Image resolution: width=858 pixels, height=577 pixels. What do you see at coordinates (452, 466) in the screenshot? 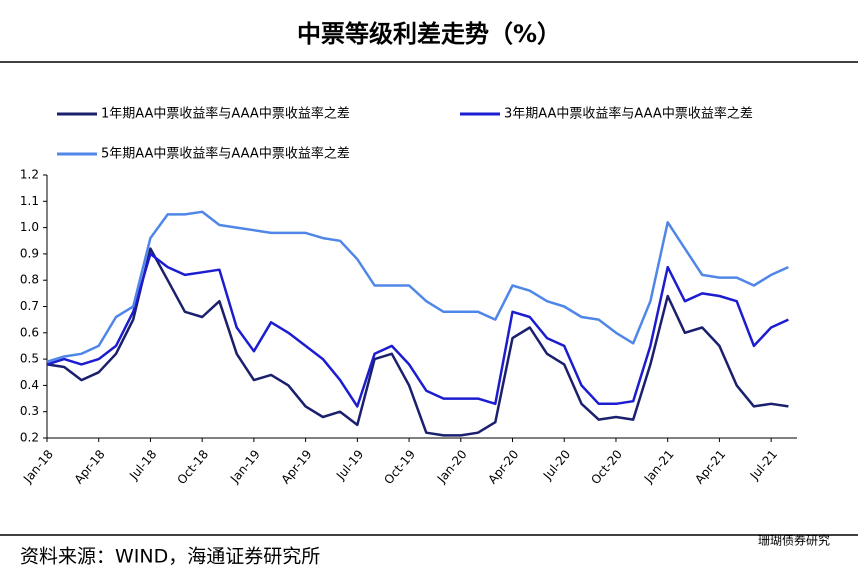
I see `x-tick-label: Jan-20` at bounding box center [452, 466].